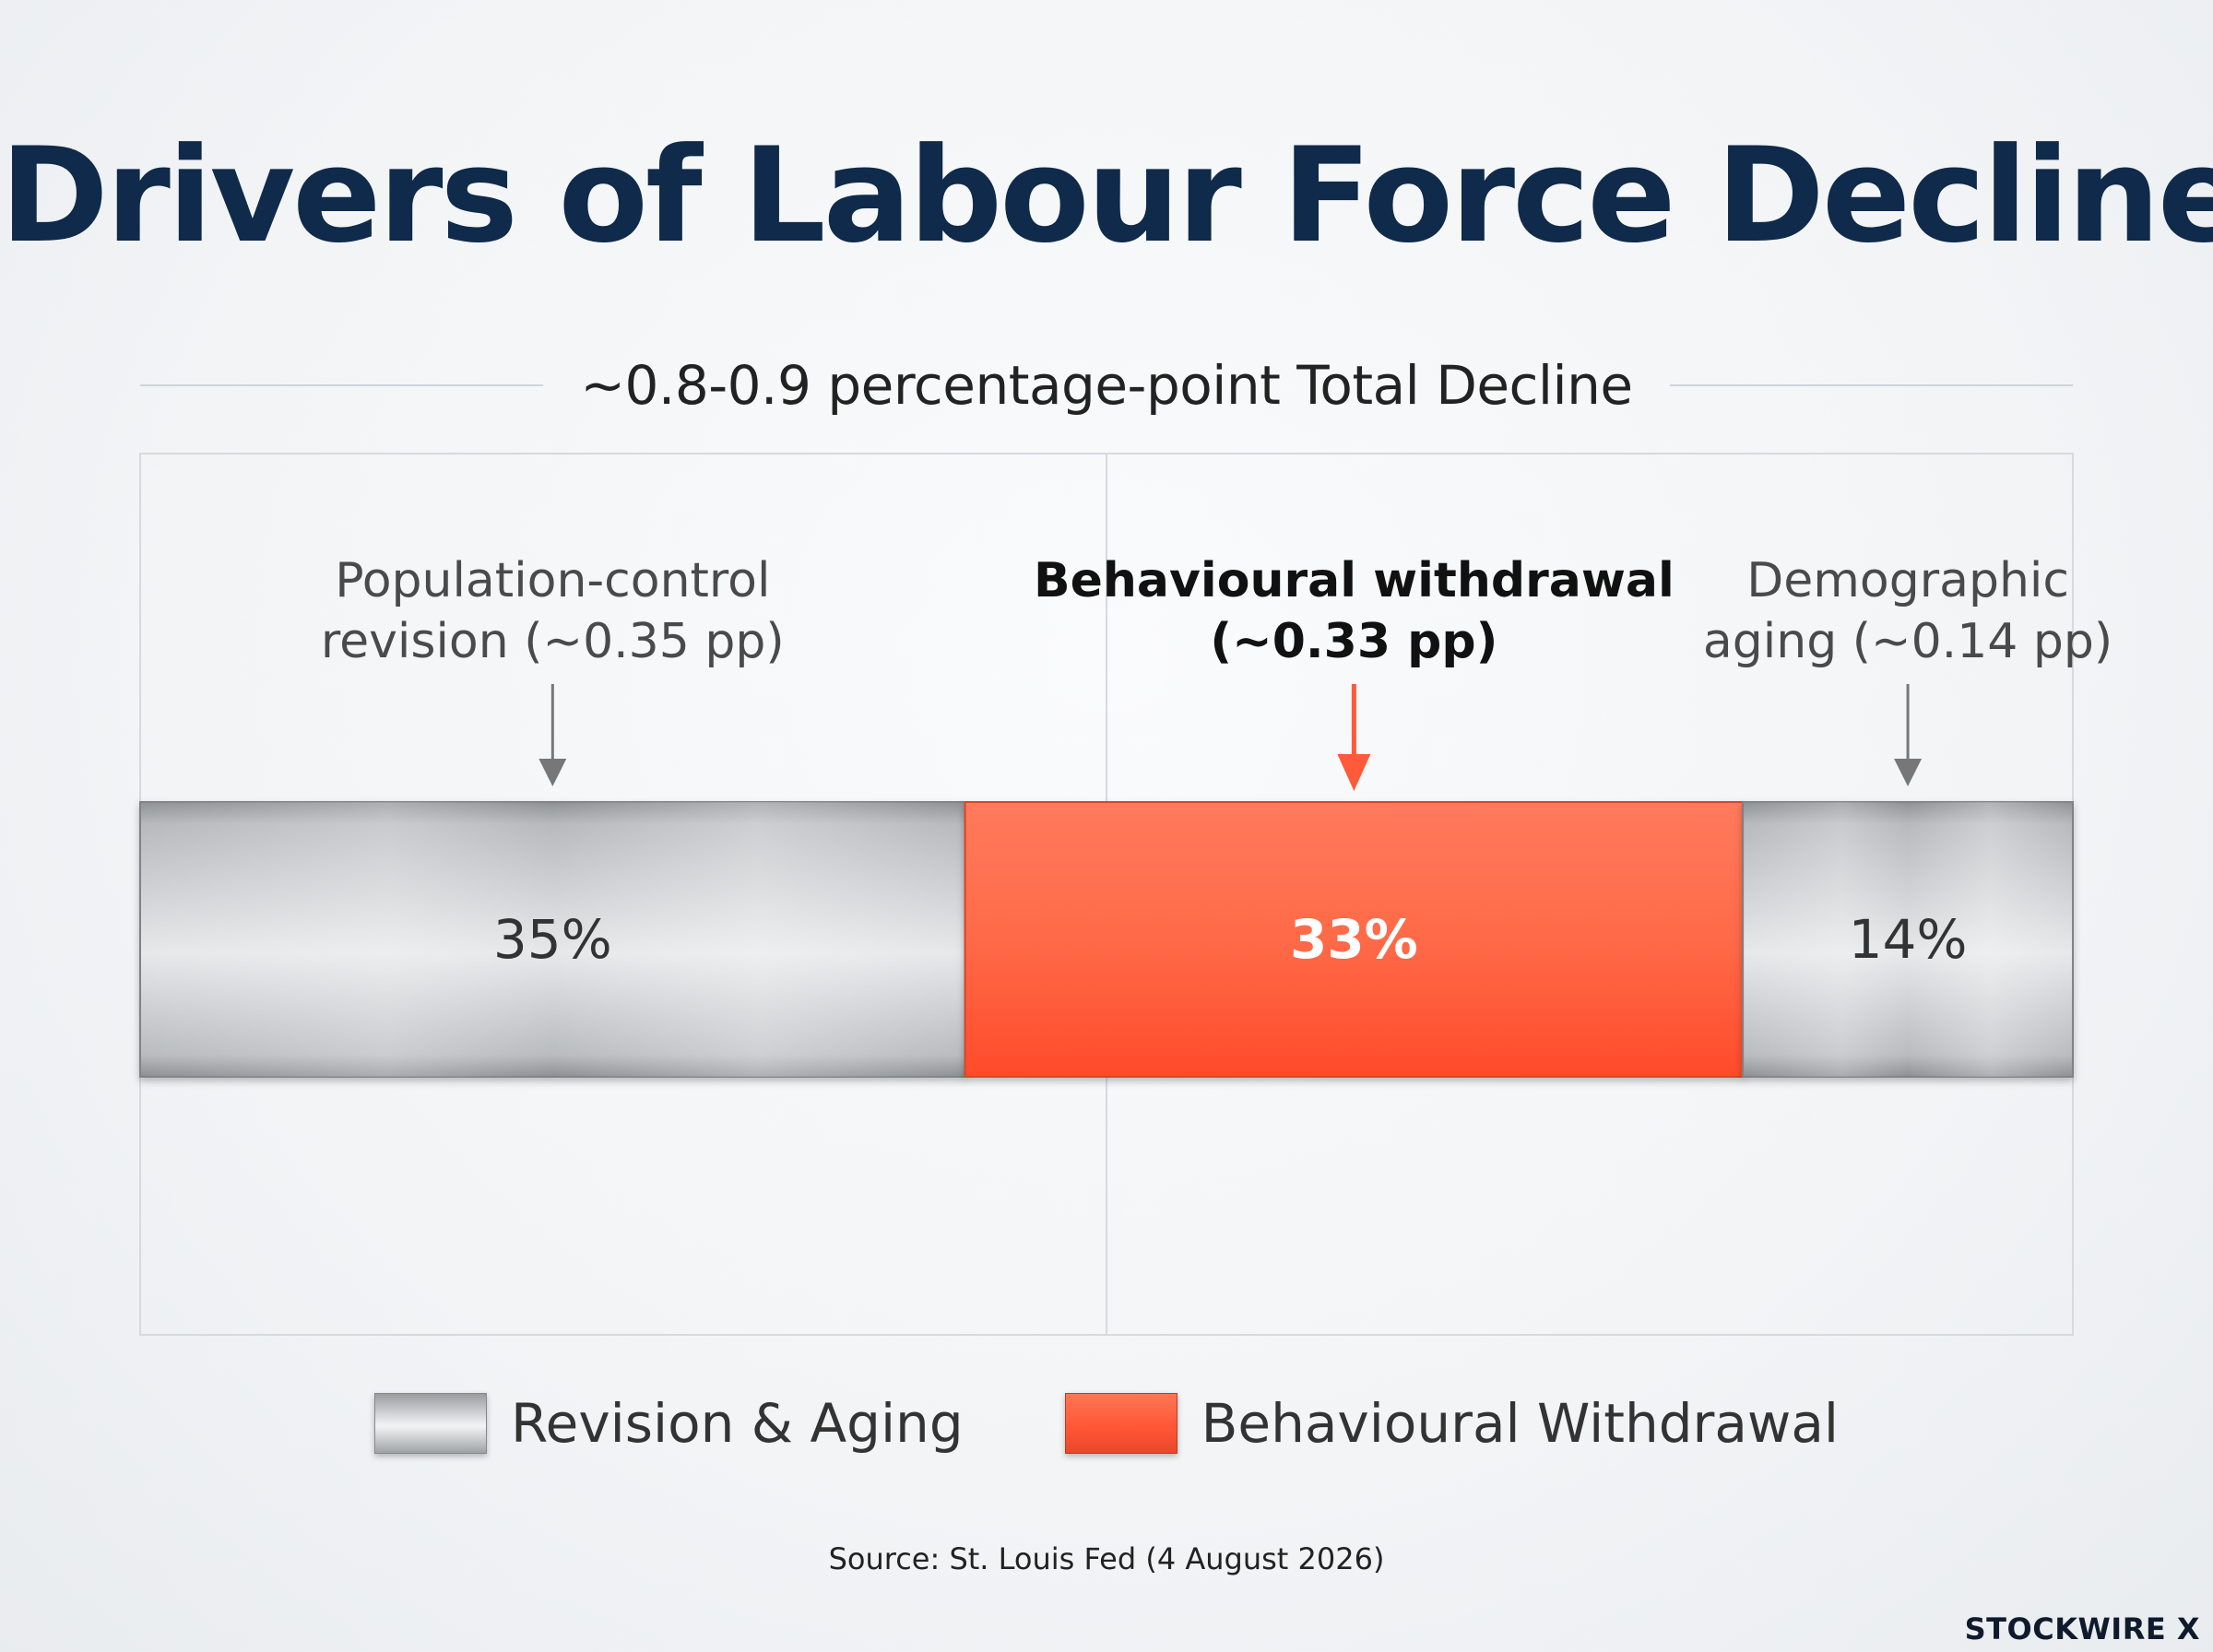 This screenshot has width=2213, height=1652. Describe the element at coordinates (342, 385) in the screenshot. I see `subtitle-rule-left` at that location.